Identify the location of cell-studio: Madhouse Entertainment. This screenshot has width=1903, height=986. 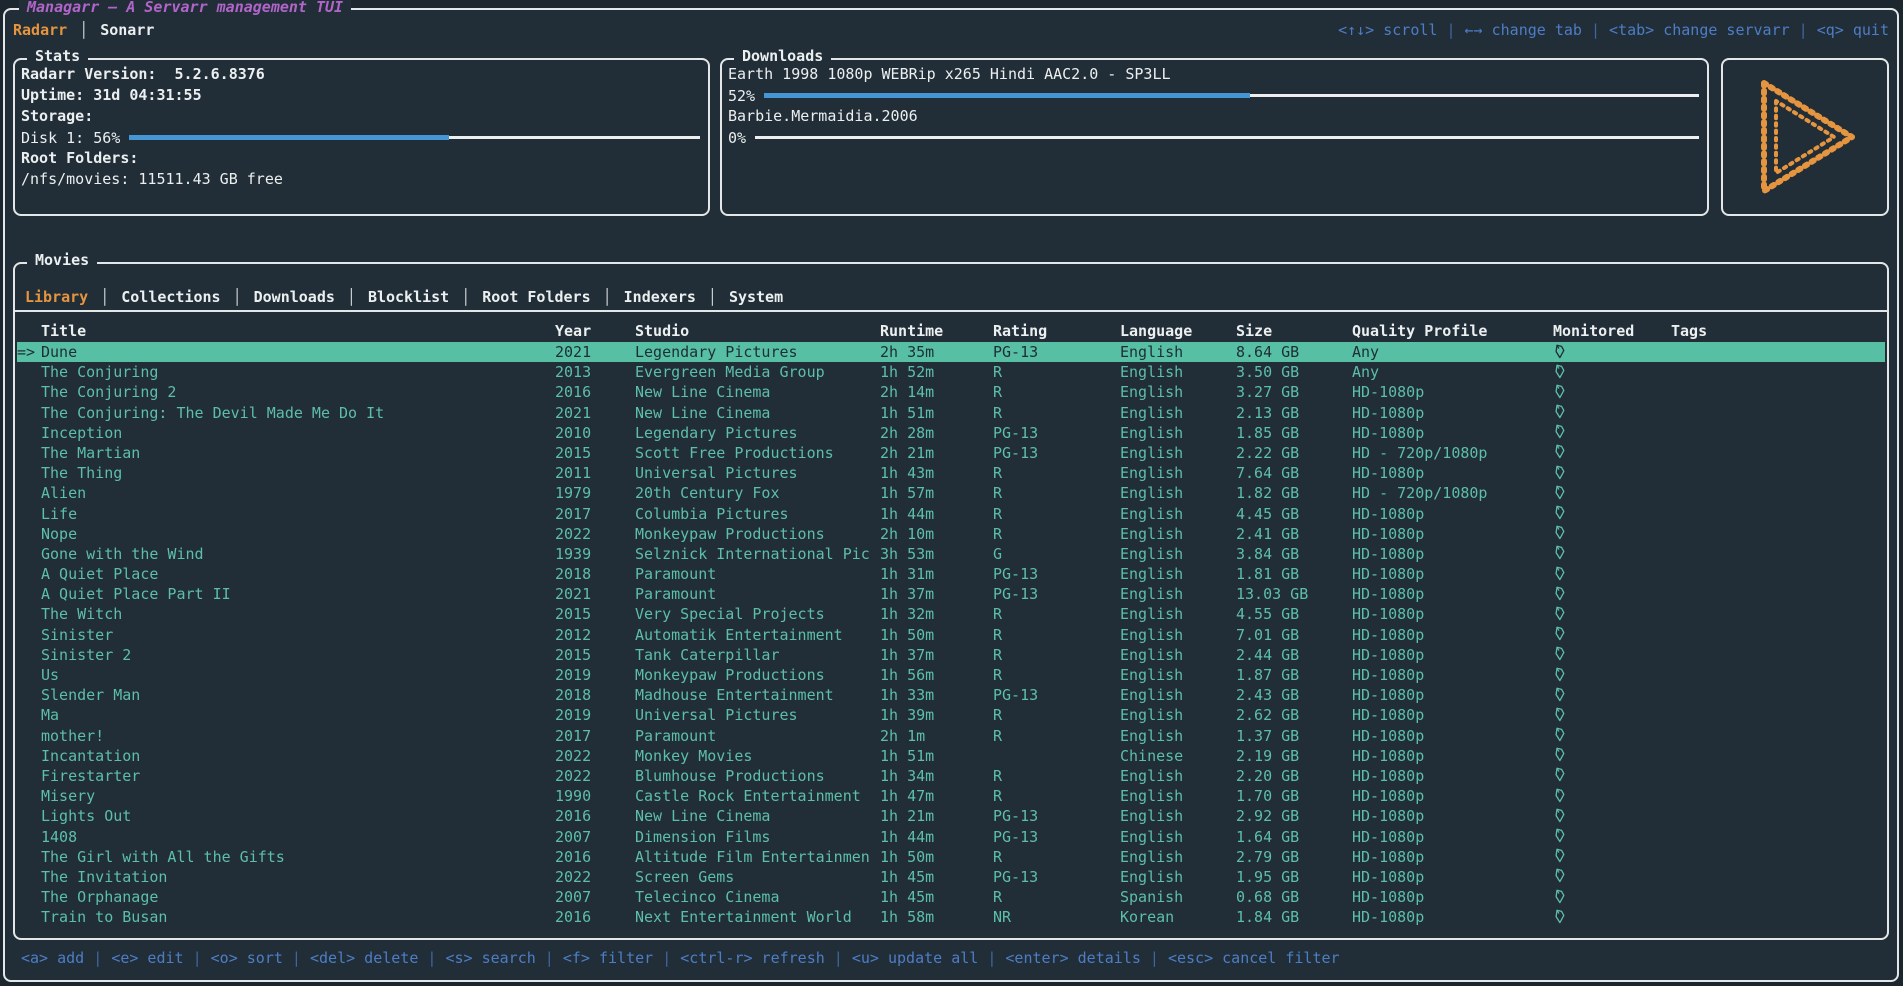
(734, 695).